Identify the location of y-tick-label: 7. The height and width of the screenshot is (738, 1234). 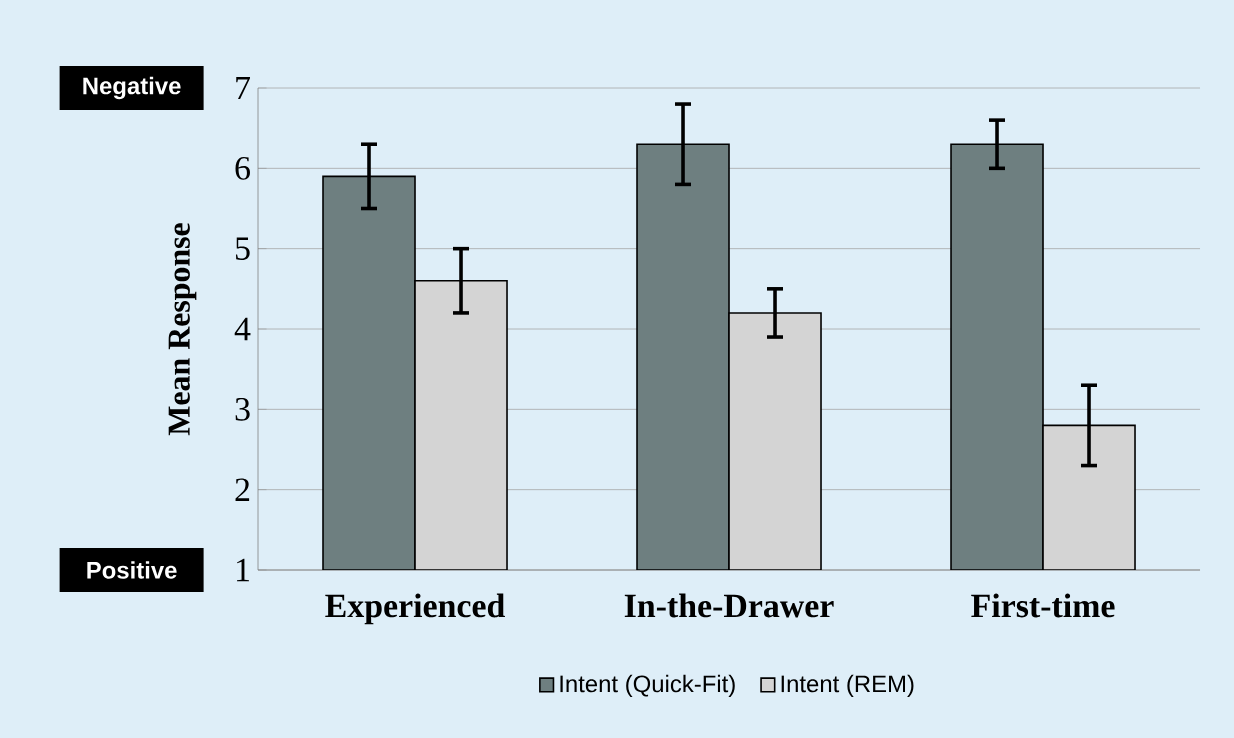
(243, 88).